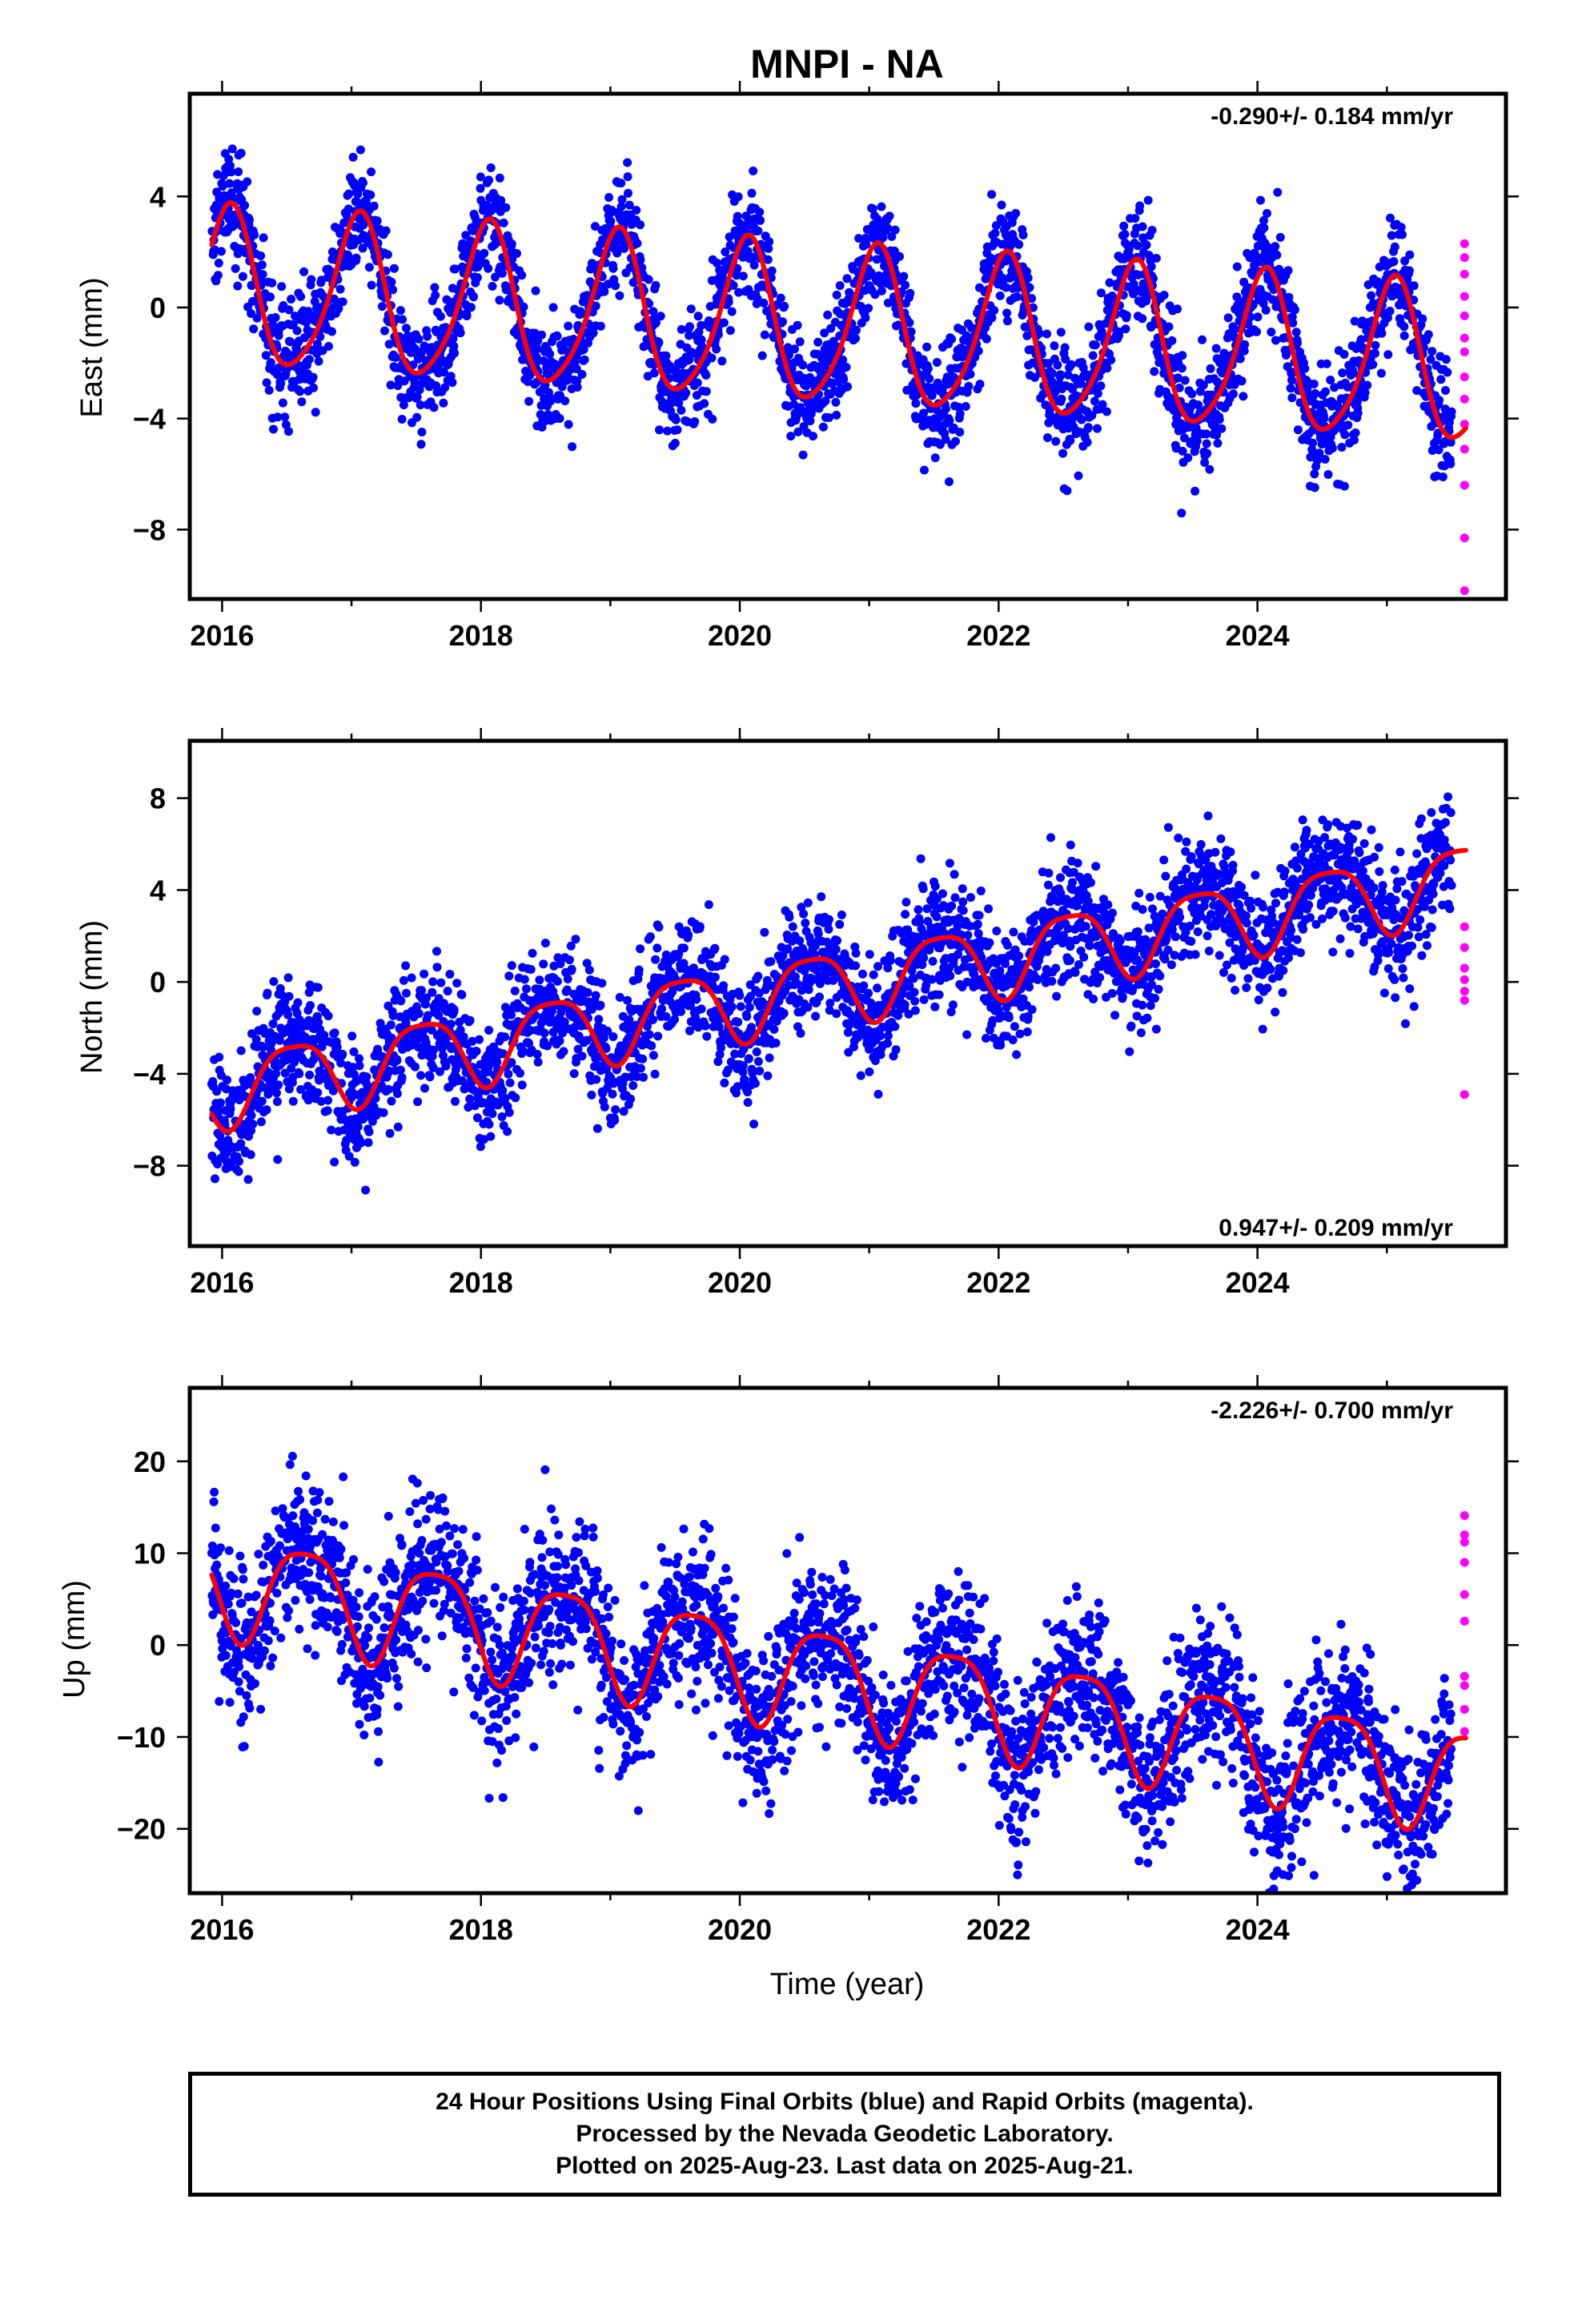  I want to click on east-x-tick-label: 2024, so click(1258, 635).